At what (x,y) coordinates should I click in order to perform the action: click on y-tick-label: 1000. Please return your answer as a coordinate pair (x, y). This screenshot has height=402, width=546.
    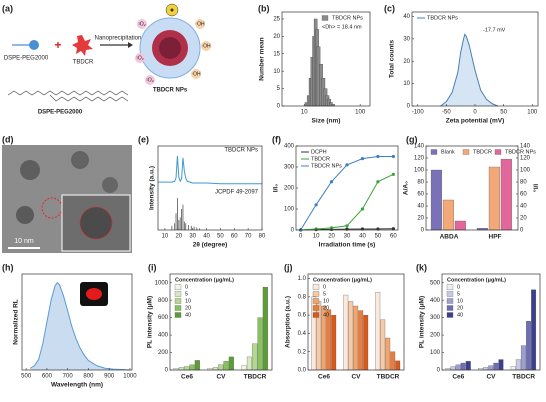
    Looking at the image, I should click on (162, 283).